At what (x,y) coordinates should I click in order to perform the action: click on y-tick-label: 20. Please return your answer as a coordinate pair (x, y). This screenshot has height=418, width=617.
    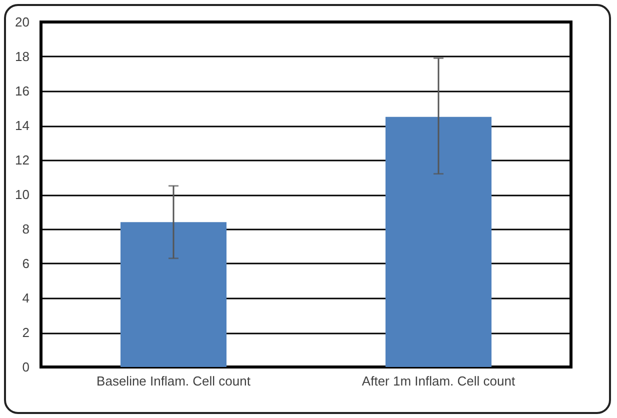
    Looking at the image, I should click on (22, 22).